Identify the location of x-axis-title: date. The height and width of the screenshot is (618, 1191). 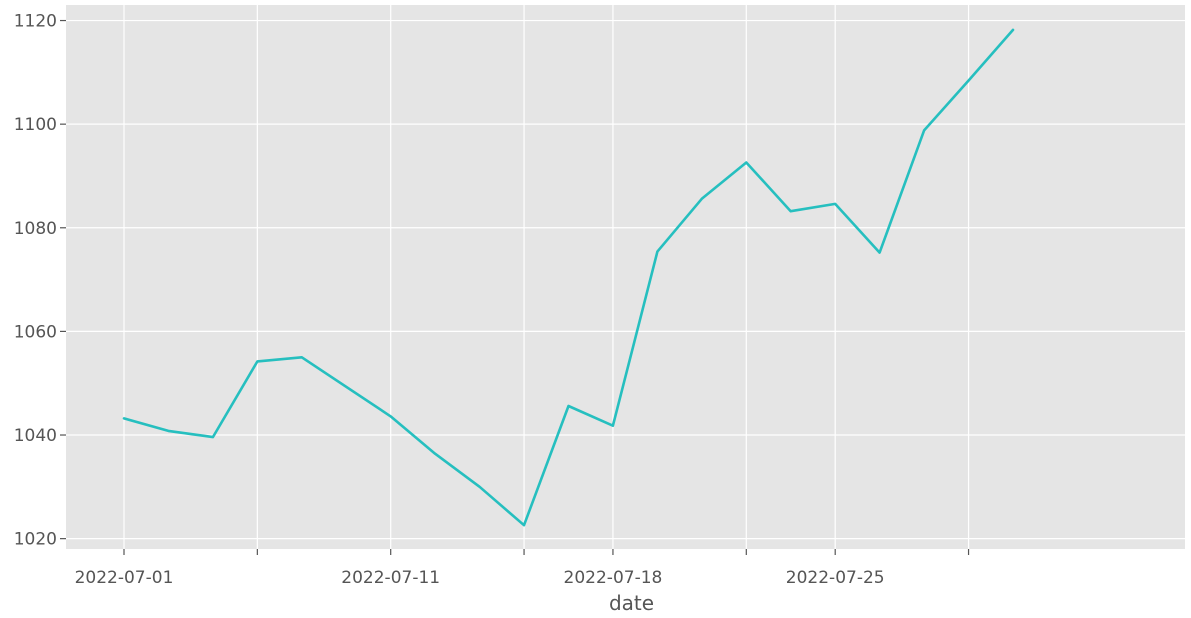
(631, 603).